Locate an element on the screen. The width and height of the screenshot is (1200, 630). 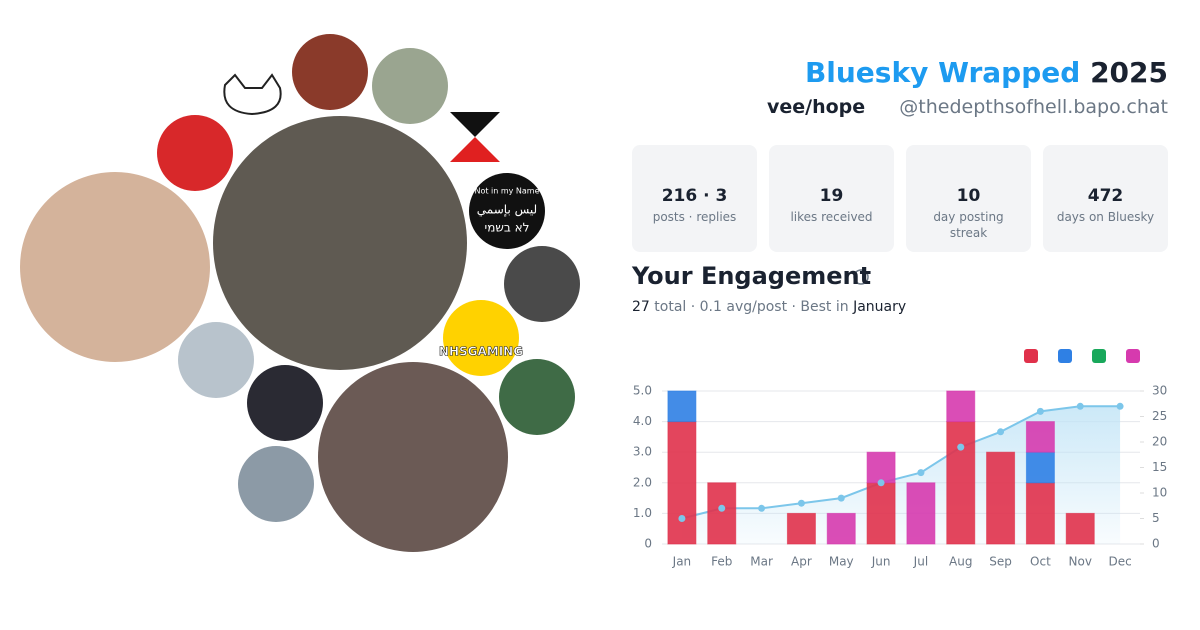
x-tick-label: Jan is located at coordinates (682, 562).